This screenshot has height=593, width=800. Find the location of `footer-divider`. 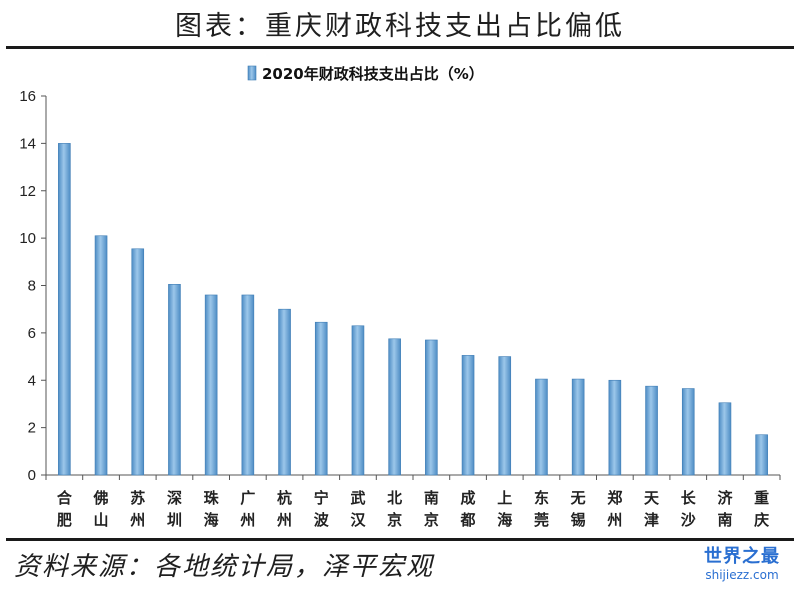

footer-divider is located at coordinates (400, 539).